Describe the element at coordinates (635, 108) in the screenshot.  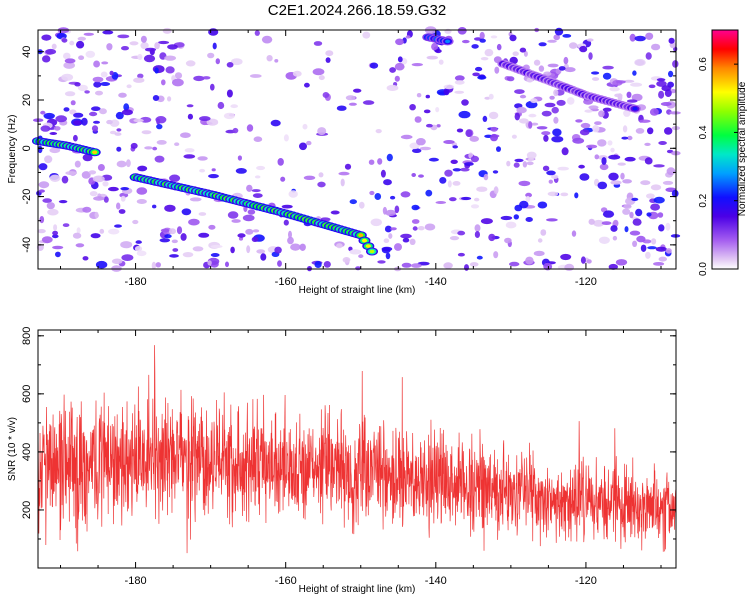
I see `ridge-core` at that location.